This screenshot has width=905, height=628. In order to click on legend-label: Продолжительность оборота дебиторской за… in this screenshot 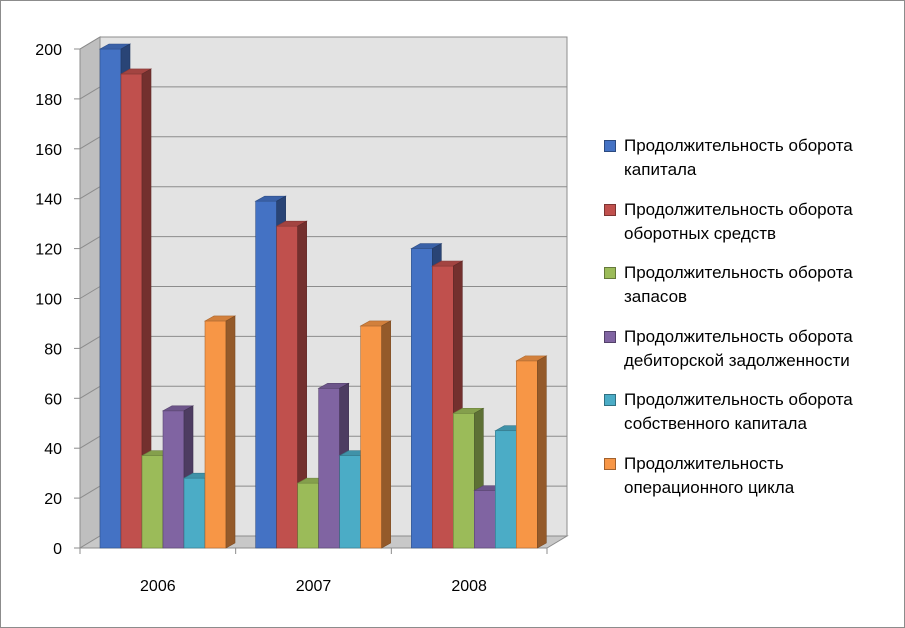, I will do `click(738, 348)`.